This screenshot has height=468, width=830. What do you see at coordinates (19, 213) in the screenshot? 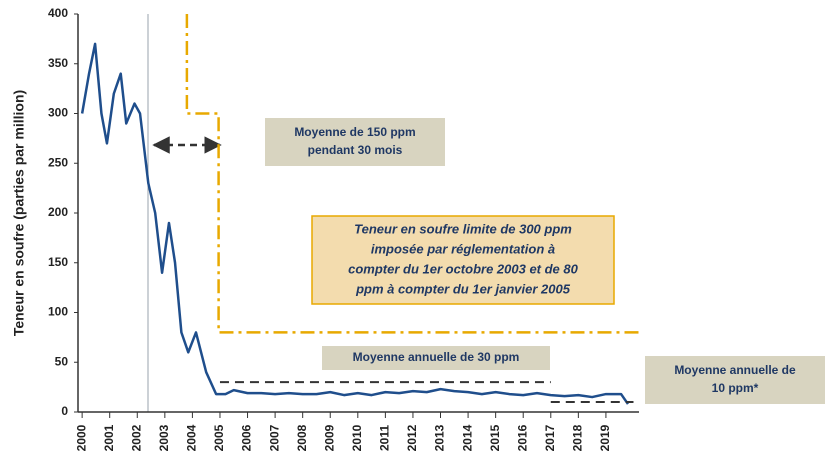
I see `y-axis-label: Teneur en soufre (parties par million)` at bounding box center [19, 213].